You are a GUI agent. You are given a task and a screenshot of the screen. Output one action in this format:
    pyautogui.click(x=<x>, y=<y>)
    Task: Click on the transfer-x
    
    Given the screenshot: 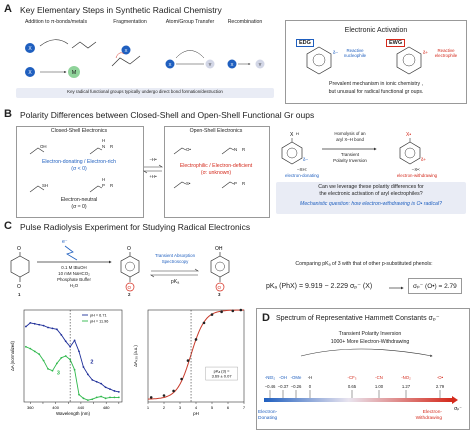 What is the action you would take?
    pyautogui.click(x=170, y=64)
    